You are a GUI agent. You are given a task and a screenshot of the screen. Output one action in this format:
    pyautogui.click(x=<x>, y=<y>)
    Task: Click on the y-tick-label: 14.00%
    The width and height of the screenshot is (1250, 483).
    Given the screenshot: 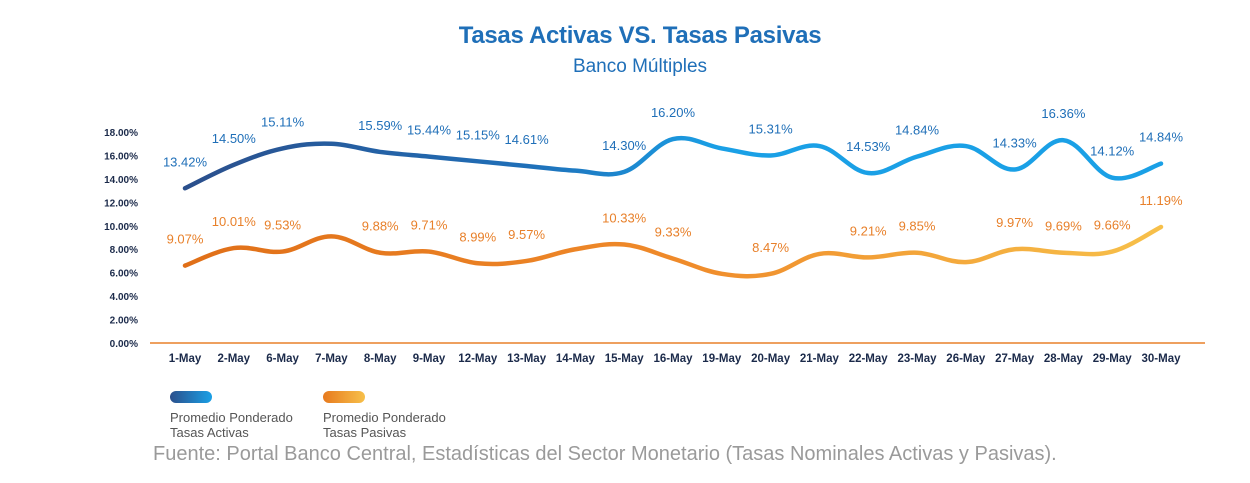 What is the action you would take?
    pyautogui.click(x=121, y=180)
    